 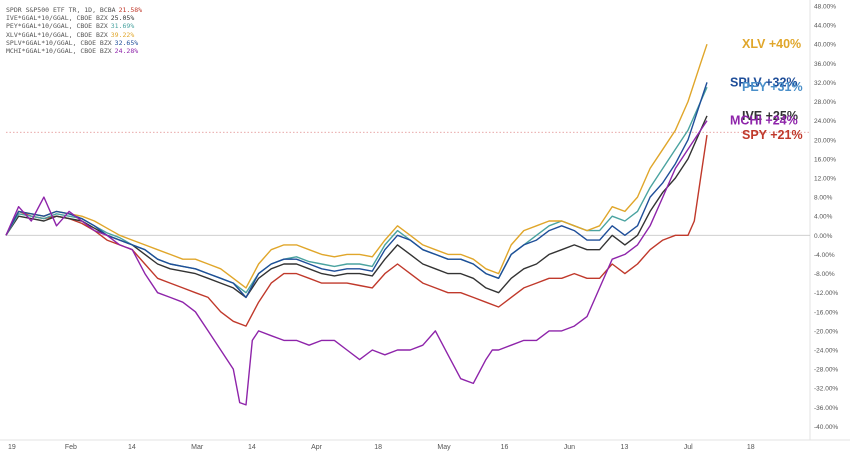 What do you see at coordinates (126, 51) in the screenshot?
I see `legend-value: 24.28%` at bounding box center [126, 51].